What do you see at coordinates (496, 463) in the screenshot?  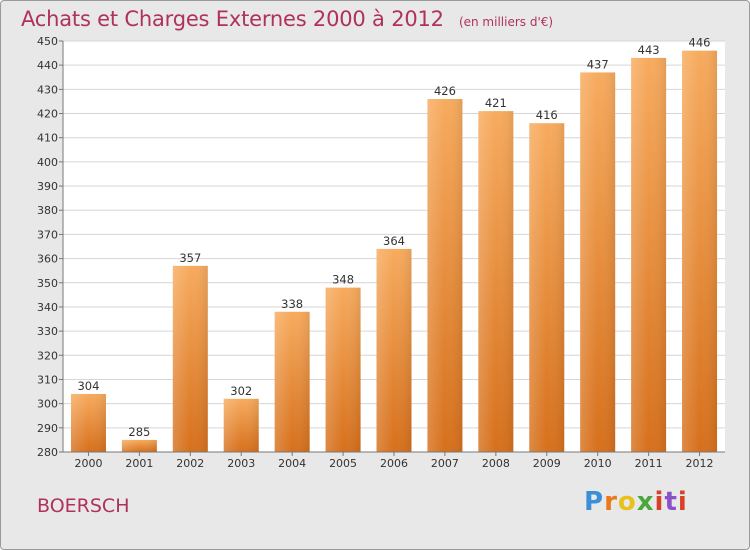 I see `x-tick-label-2008: 2008` at bounding box center [496, 463].